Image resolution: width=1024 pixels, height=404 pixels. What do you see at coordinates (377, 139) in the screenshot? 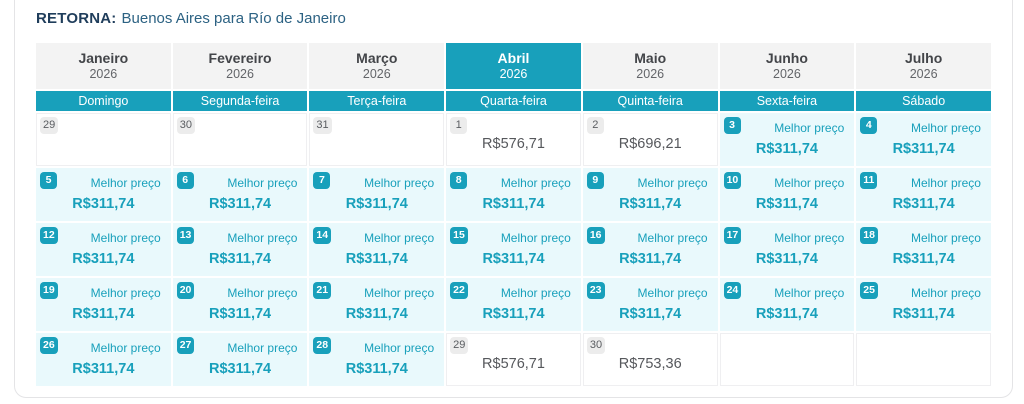
I see `calendar-day-cell-31: 31` at bounding box center [377, 139].